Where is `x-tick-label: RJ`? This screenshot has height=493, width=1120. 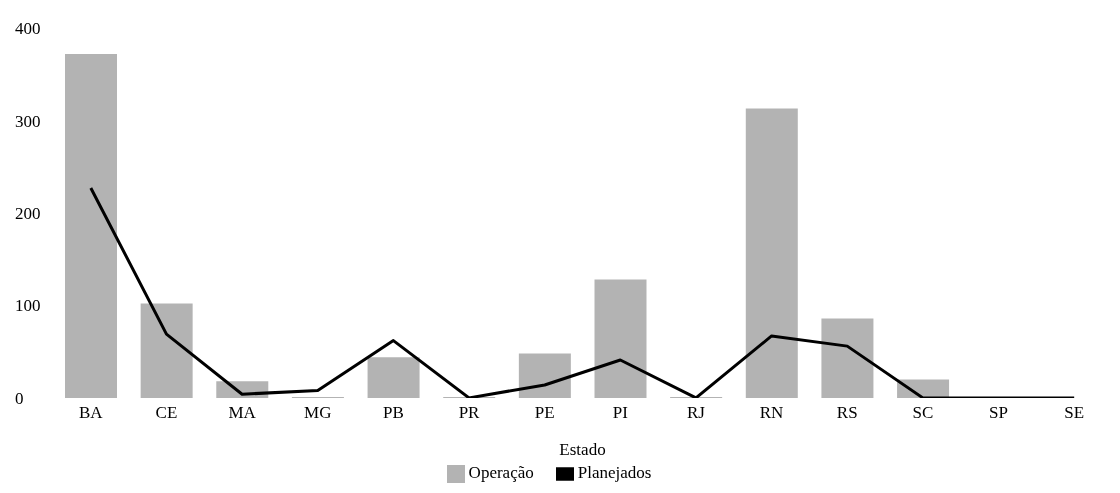 x-tick-label: RJ is located at coordinates (696, 412).